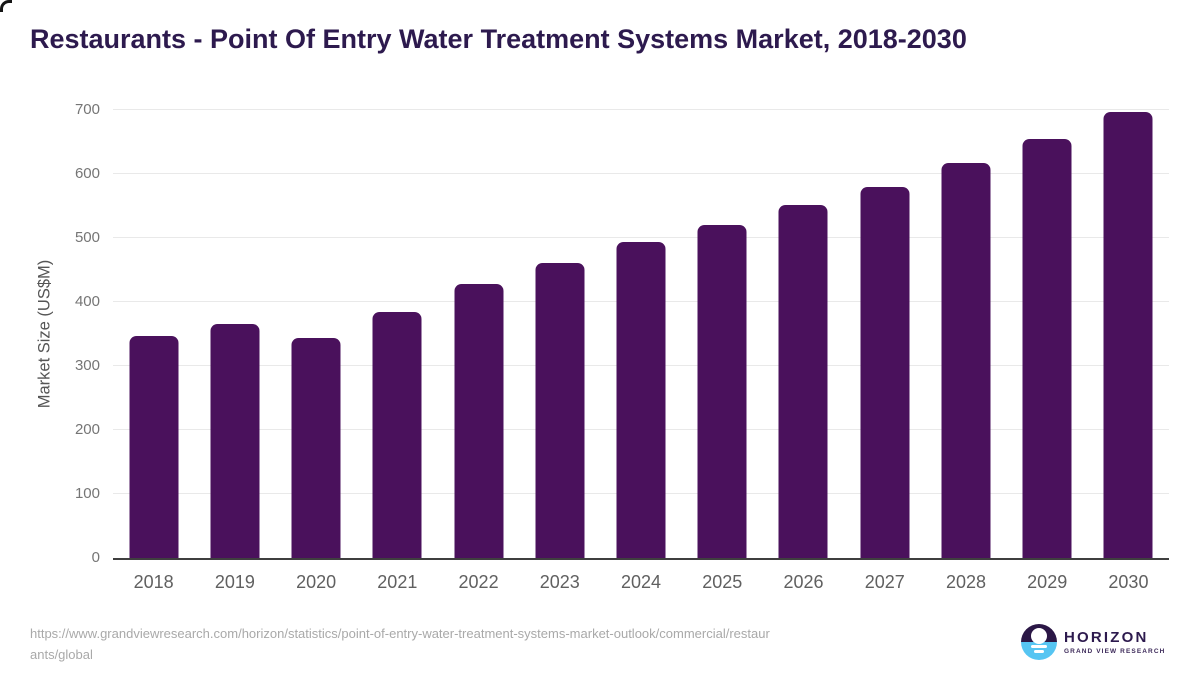 The width and height of the screenshot is (1200, 675). I want to click on logo-subtitle: GRAND VIEW RESEARCH, so click(1115, 651).